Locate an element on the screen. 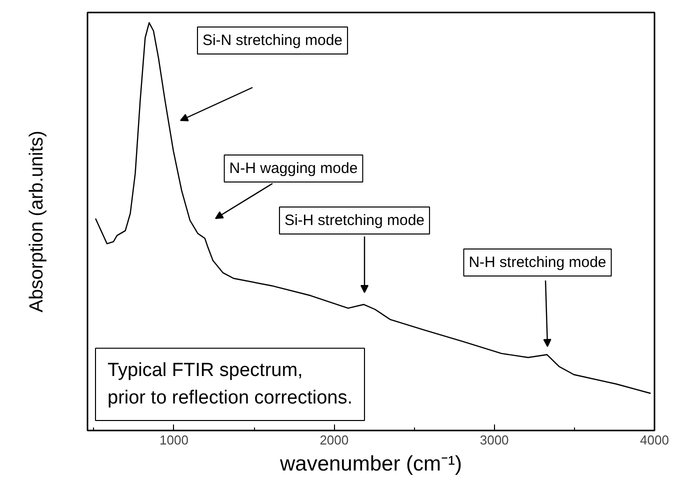  annotation: Typical FTIR spectrum, prior to reflection corrections. is located at coordinates (230, 384).